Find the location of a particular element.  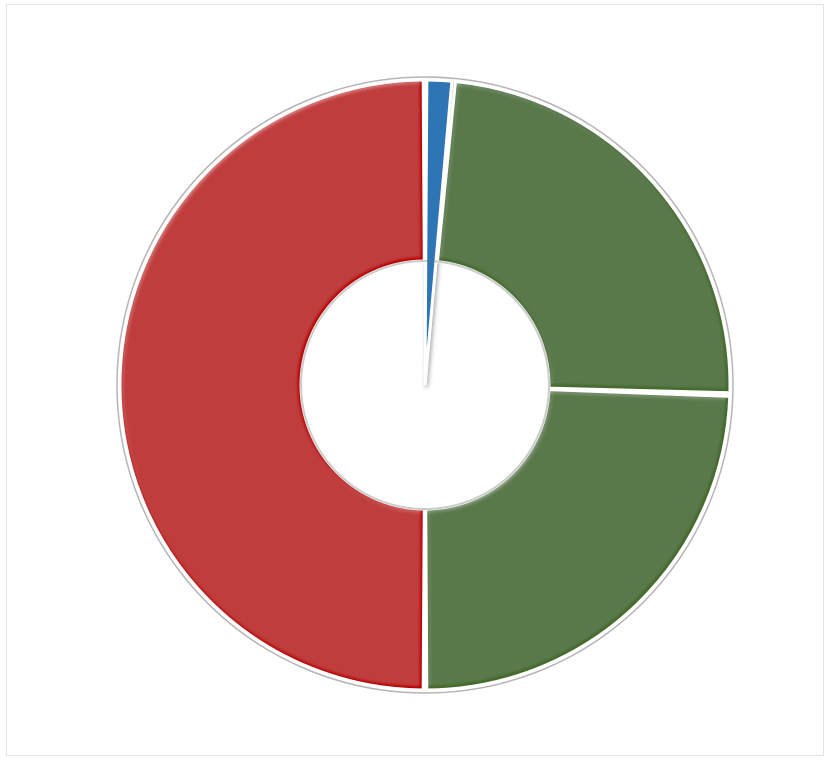

donut-hole-outline is located at coordinates (425, 385).